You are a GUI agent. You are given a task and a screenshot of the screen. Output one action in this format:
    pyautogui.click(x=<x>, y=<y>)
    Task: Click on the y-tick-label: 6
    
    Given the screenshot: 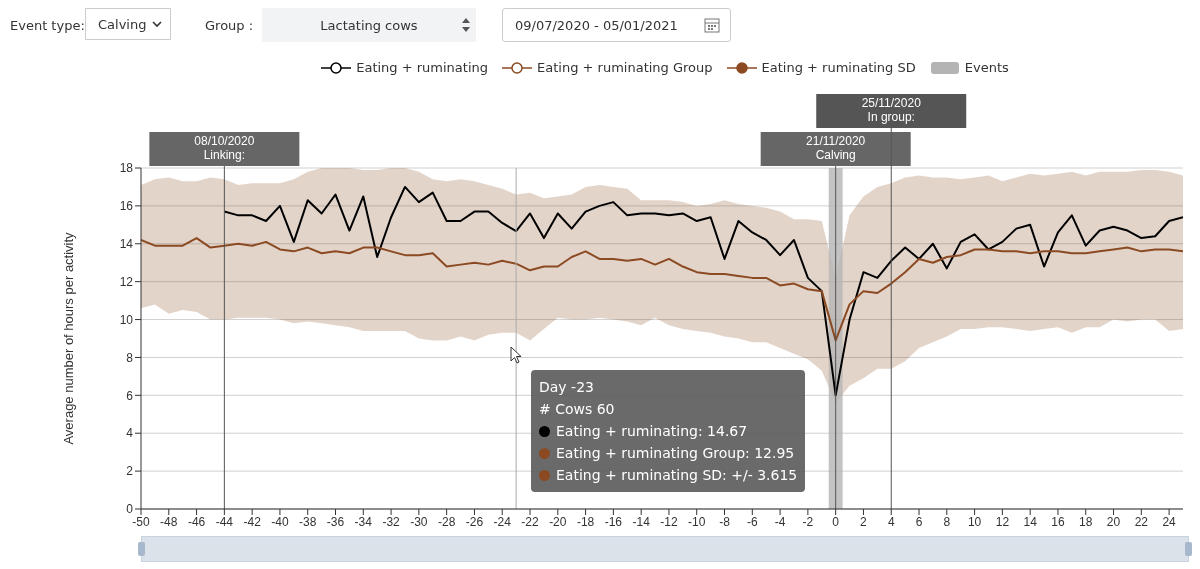 What is the action you would take?
    pyautogui.click(x=130, y=395)
    